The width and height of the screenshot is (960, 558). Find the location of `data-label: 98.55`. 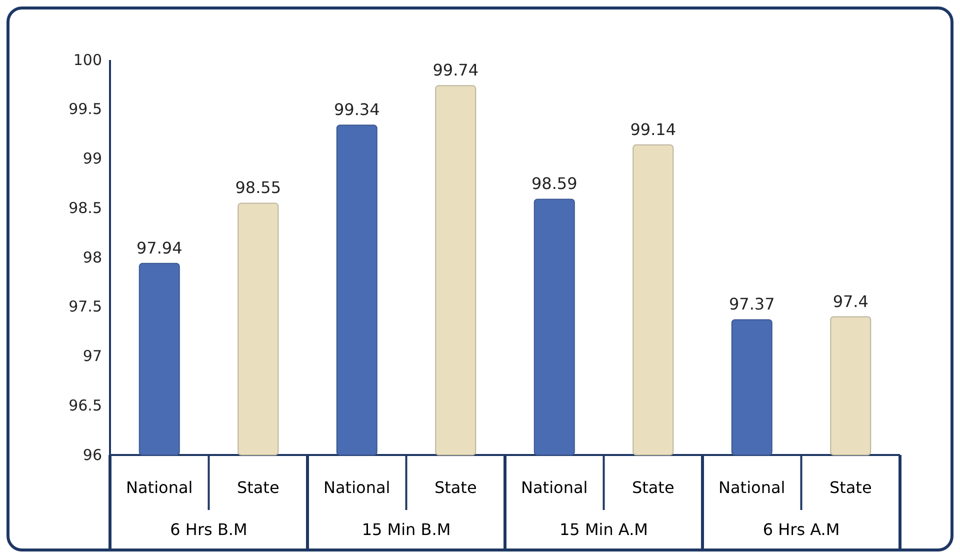

data-label: 98.55 is located at coordinates (258, 188).